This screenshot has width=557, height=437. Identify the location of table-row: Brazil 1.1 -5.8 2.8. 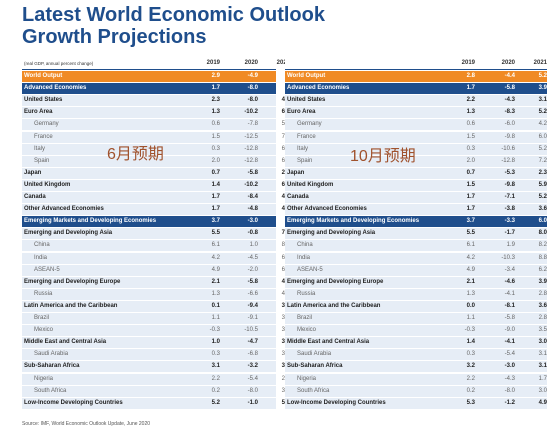
(416, 319).